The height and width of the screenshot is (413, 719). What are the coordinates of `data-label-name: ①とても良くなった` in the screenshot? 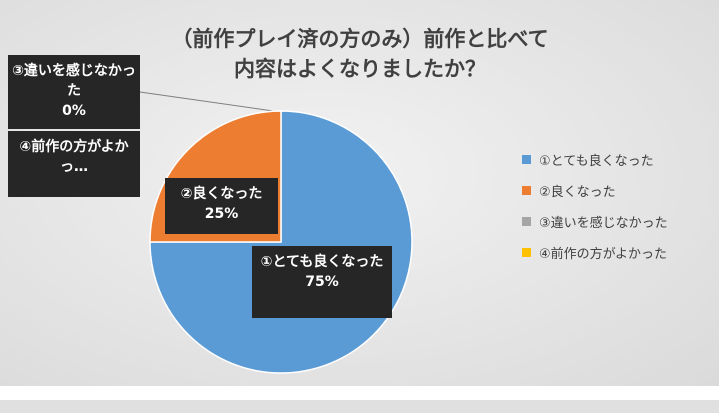 It's located at (322, 262).